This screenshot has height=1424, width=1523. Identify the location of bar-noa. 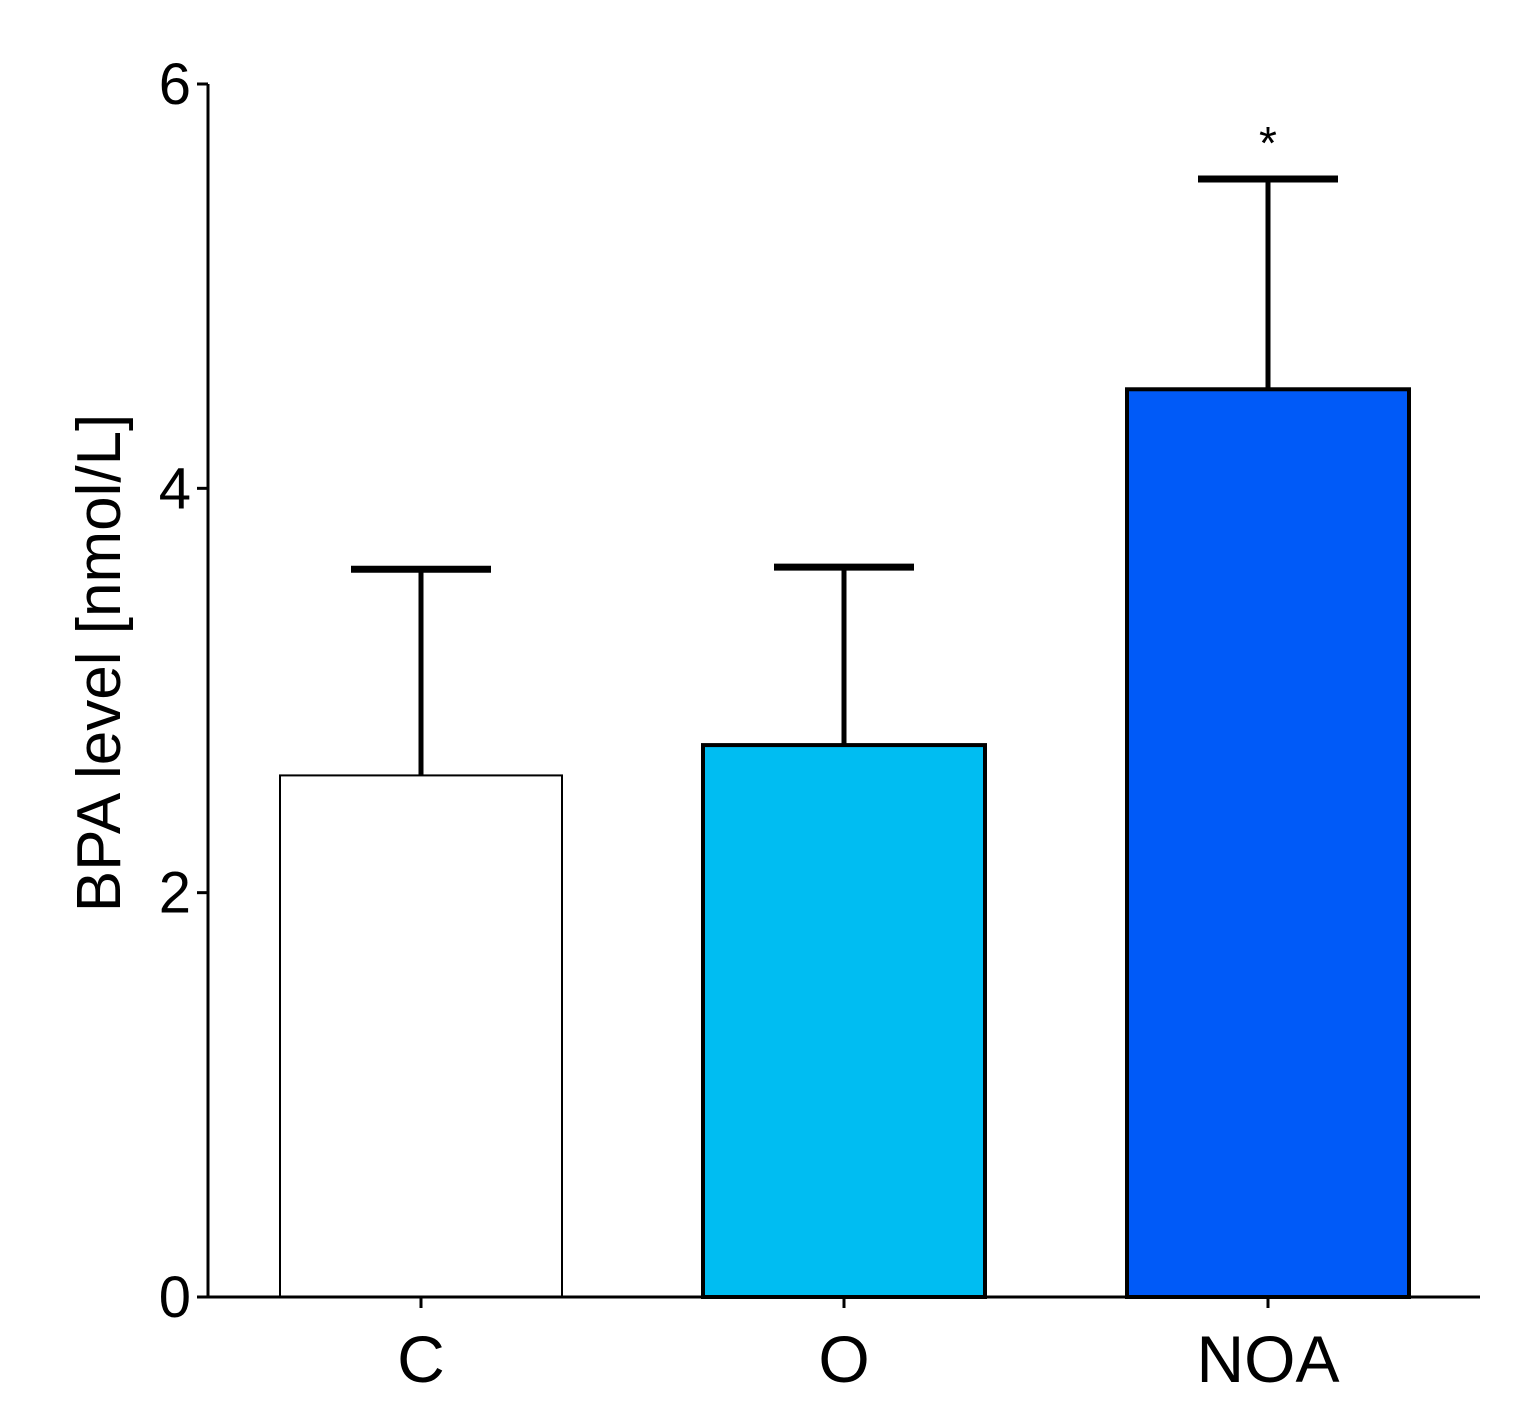
(1268, 843).